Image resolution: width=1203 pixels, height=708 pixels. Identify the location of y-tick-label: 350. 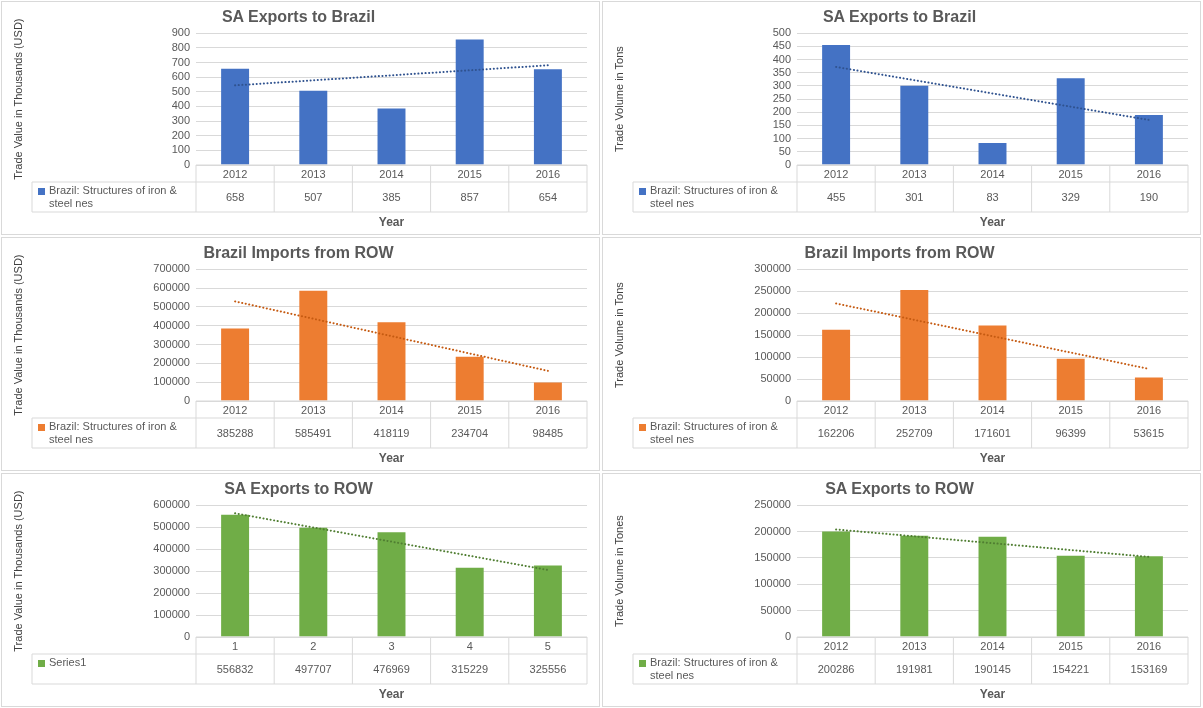
(781, 71).